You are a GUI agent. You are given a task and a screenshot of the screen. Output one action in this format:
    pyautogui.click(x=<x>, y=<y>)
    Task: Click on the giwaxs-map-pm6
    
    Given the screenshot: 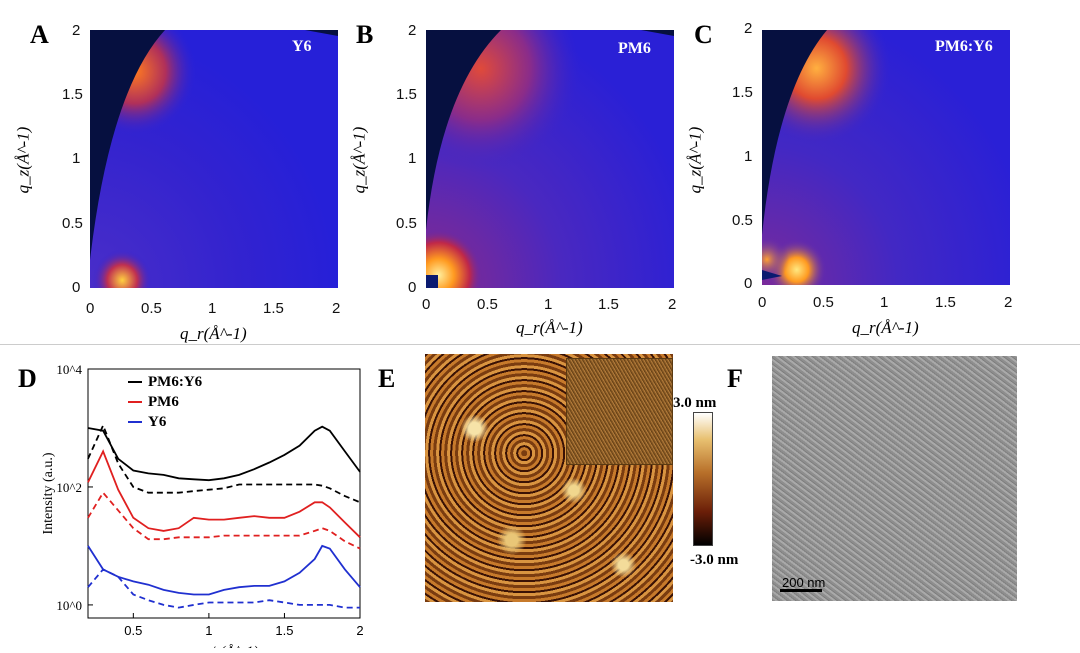 What is the action you would take?
    pyautogui.click(x=550, y=159)
    